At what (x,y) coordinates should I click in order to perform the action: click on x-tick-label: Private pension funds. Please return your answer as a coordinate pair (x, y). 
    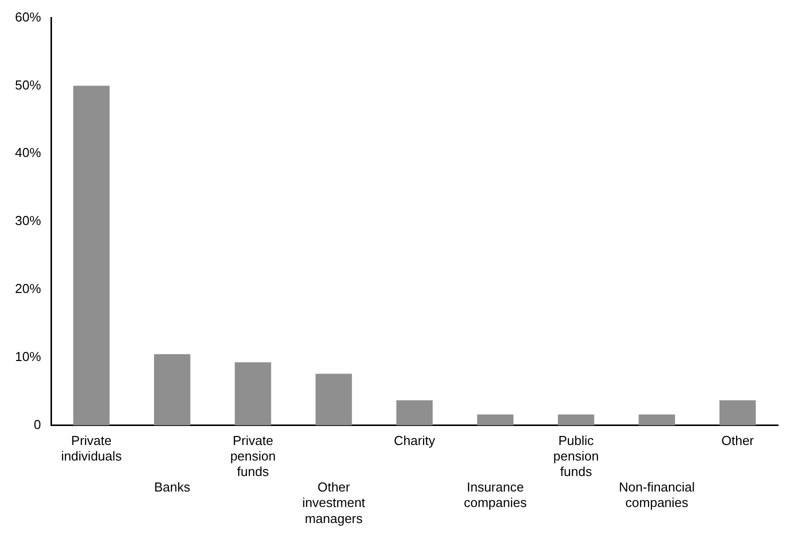
    Looking at the image, I should click on (253, 455).